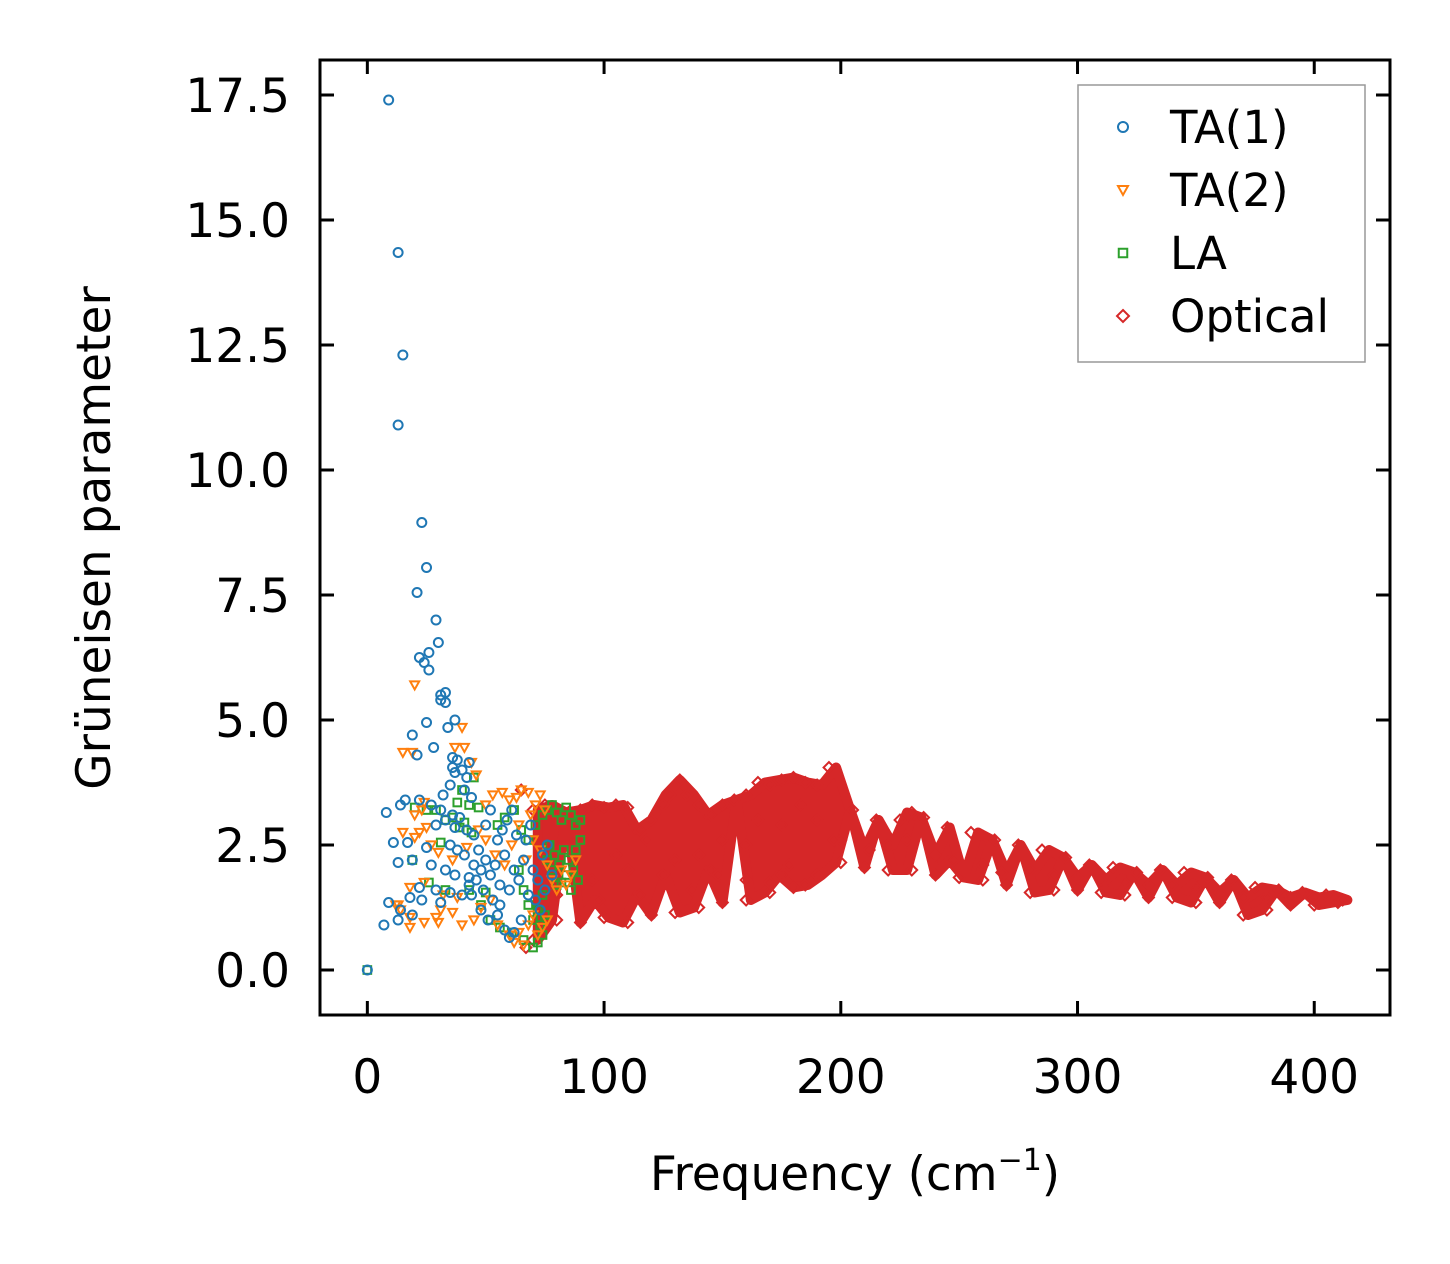 Image resolution: width=1450 pixels, height=1264 pixels. I want to click on series-ta-1-, so click(459, 535).